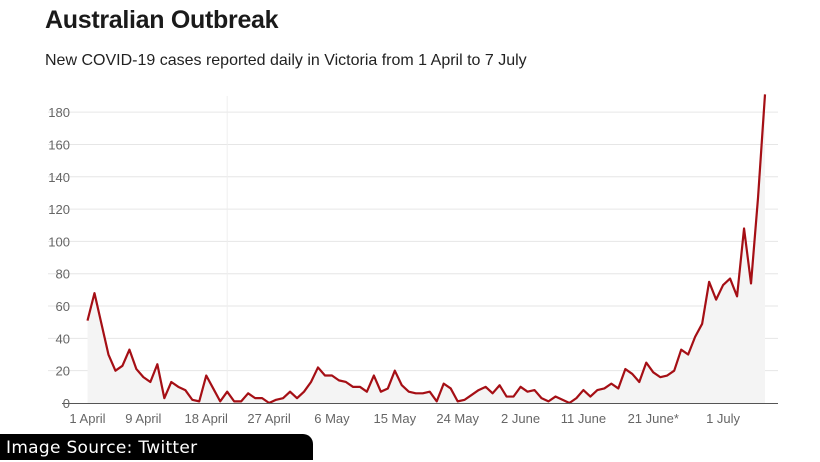 The image size is (820, 462). What do you see at coordinates (63, 274) in the screenshot?
I see `y-tick-label: 80` at bounding box center [63, 274].